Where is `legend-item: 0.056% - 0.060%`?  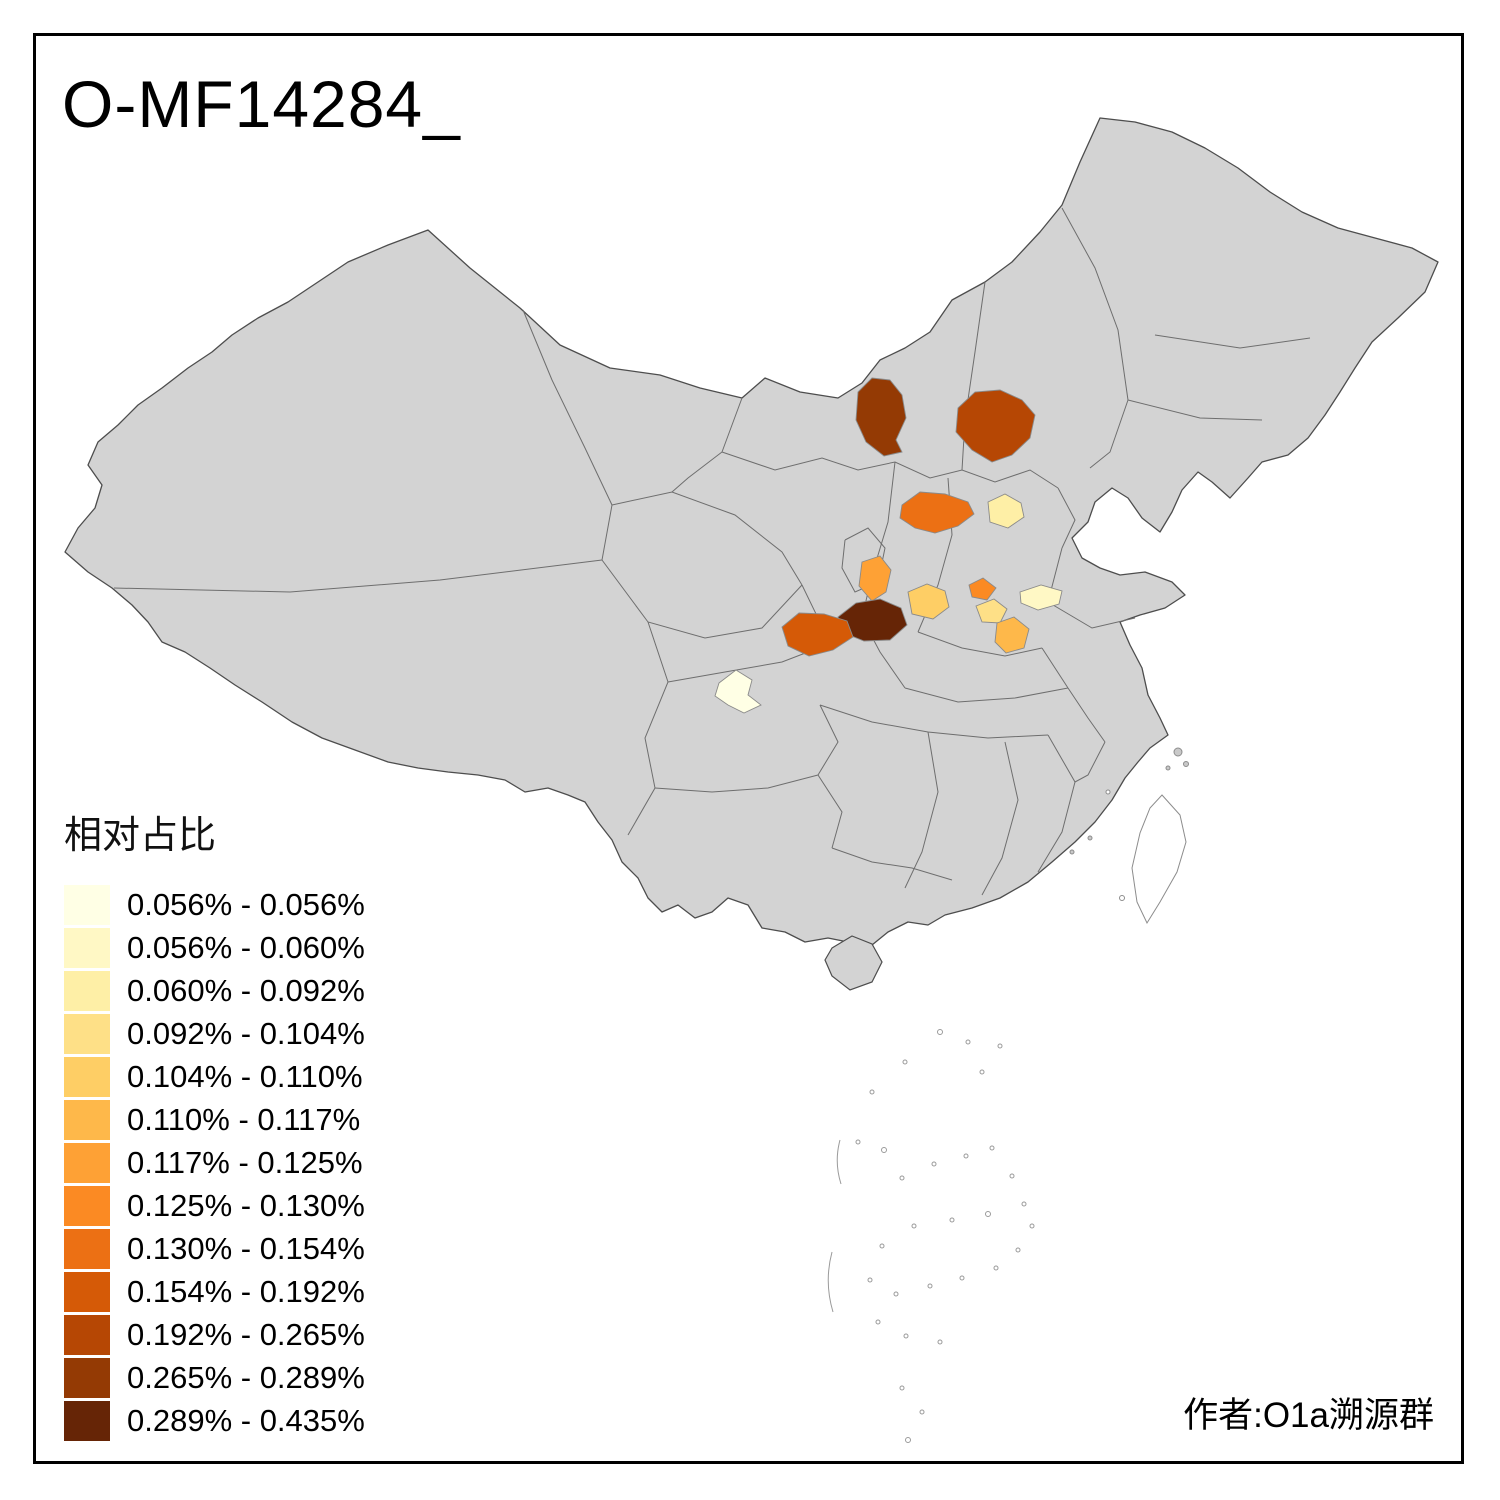 legend-item: 0.056% - 0.060% is located at coordinates (214, 948).